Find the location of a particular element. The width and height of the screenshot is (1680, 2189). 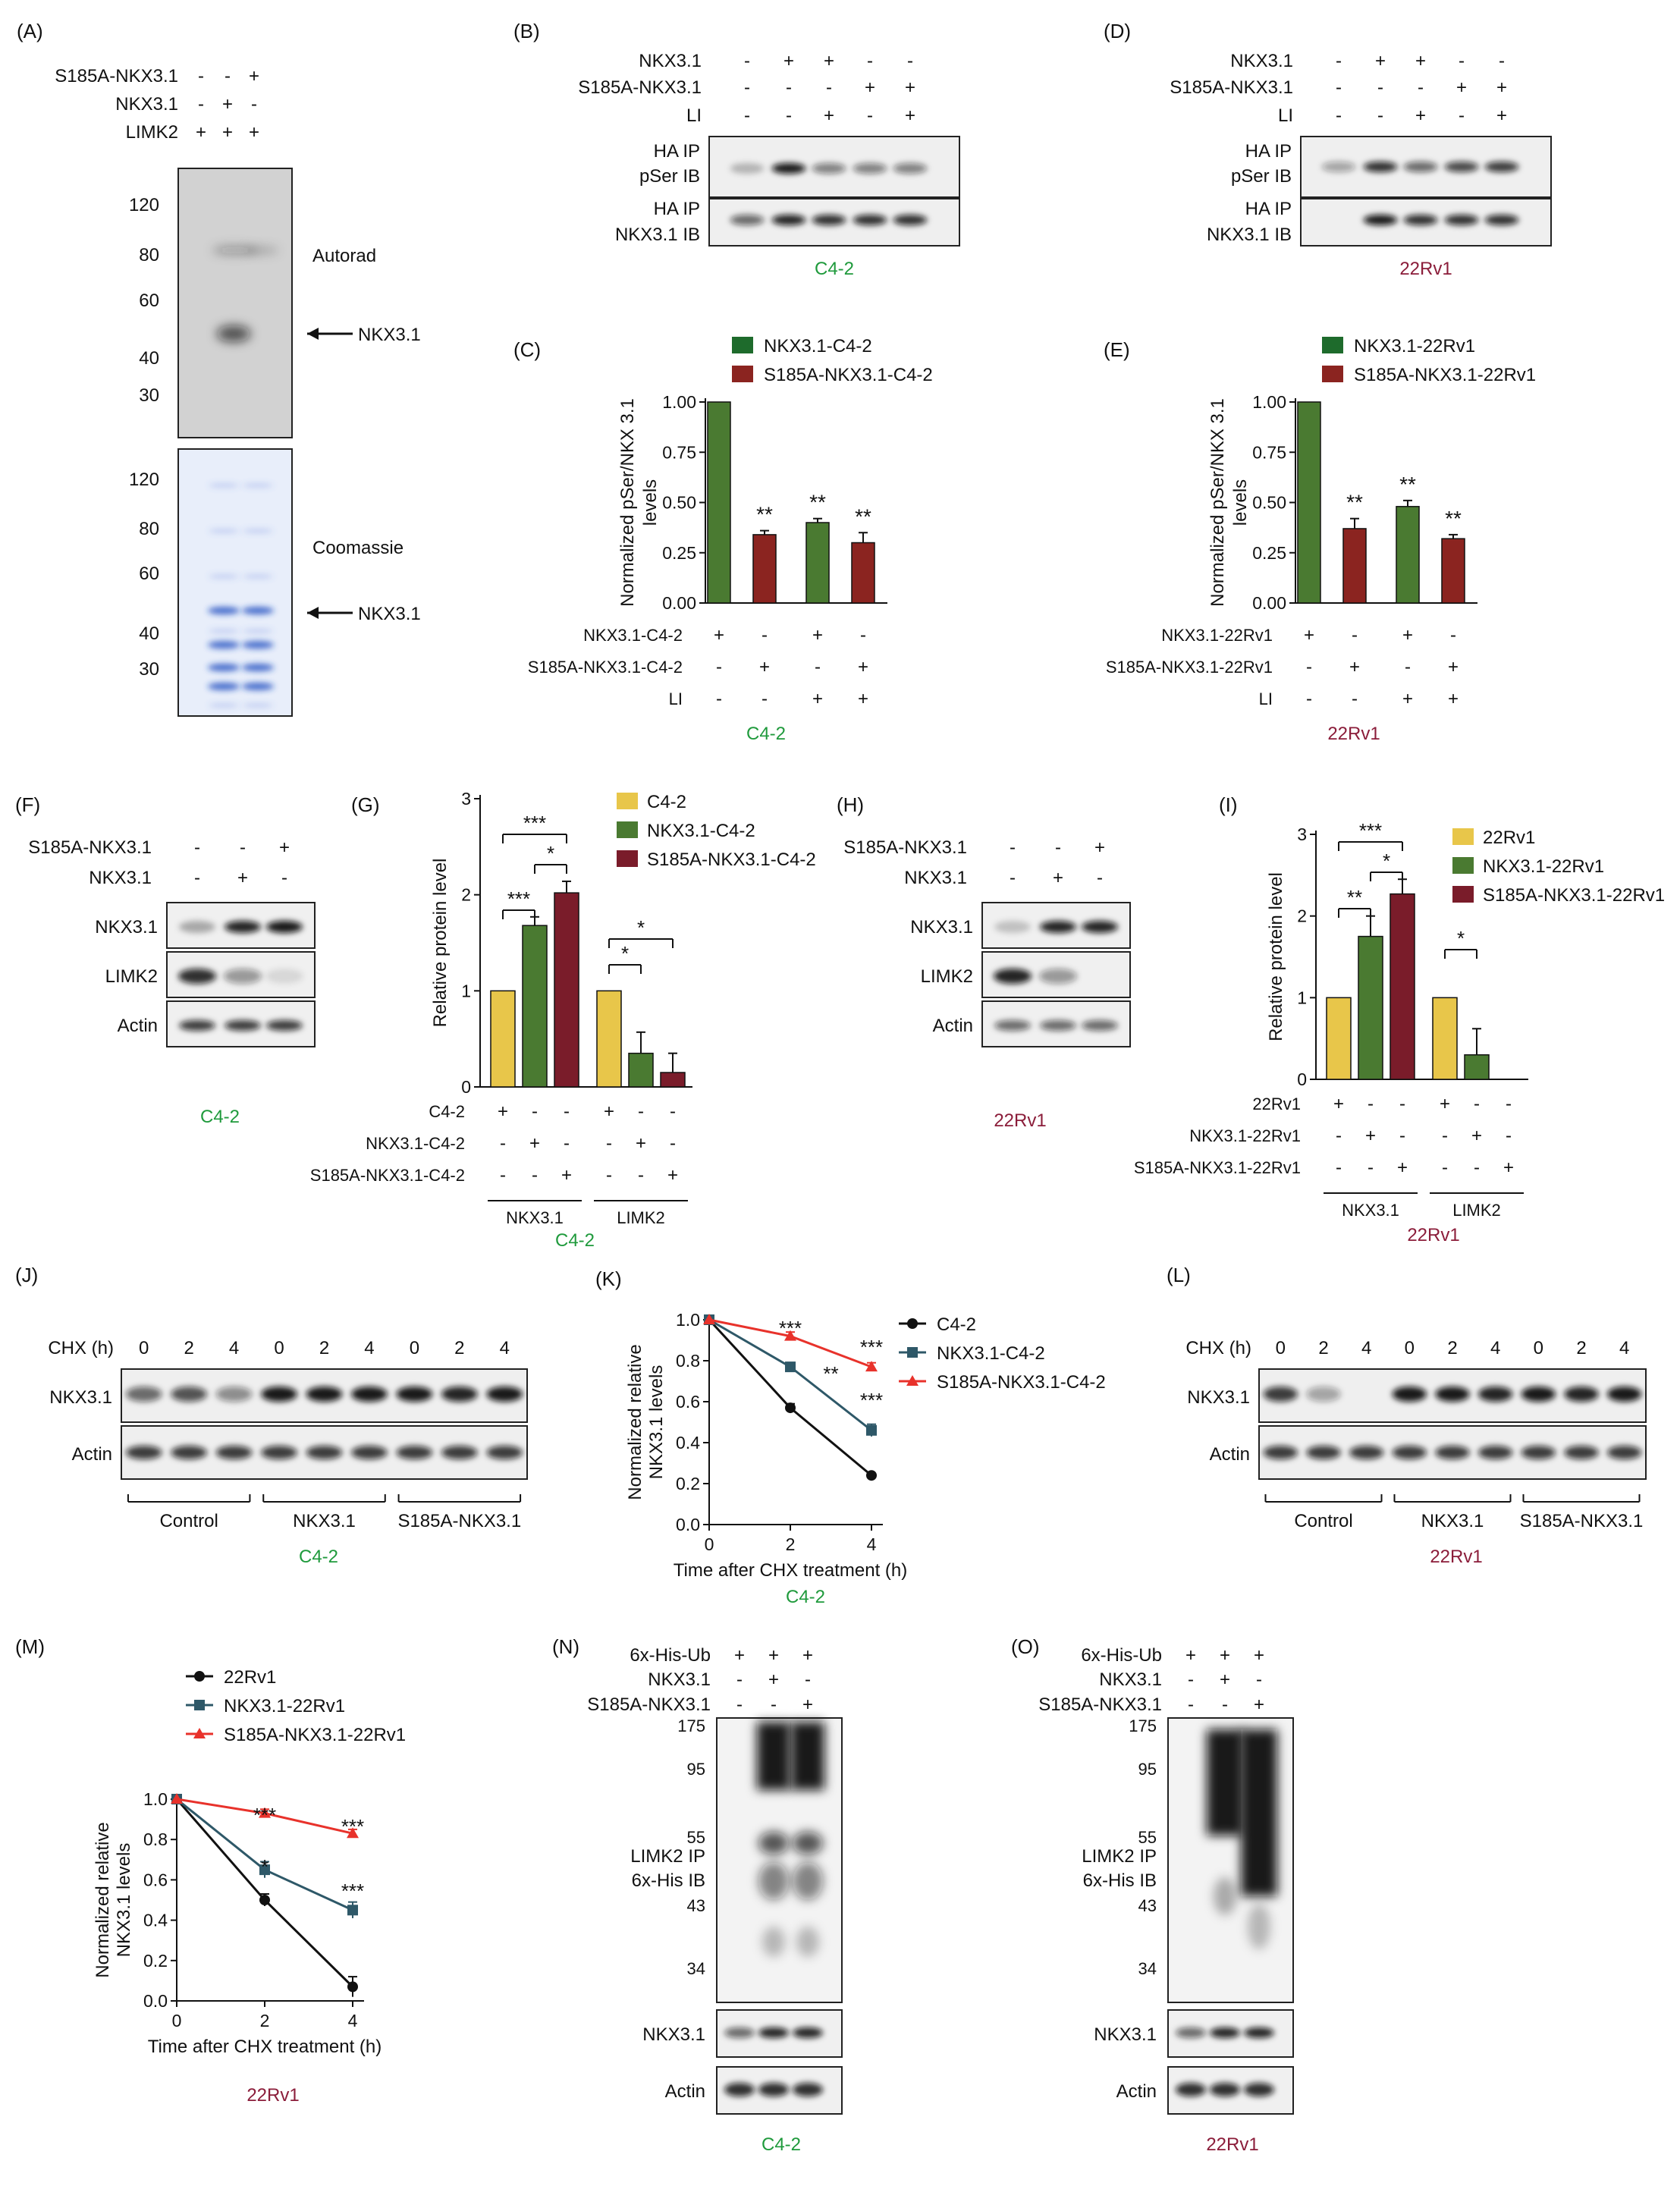

y-tick-label: 0.50 is located at coordinates (679, 503).